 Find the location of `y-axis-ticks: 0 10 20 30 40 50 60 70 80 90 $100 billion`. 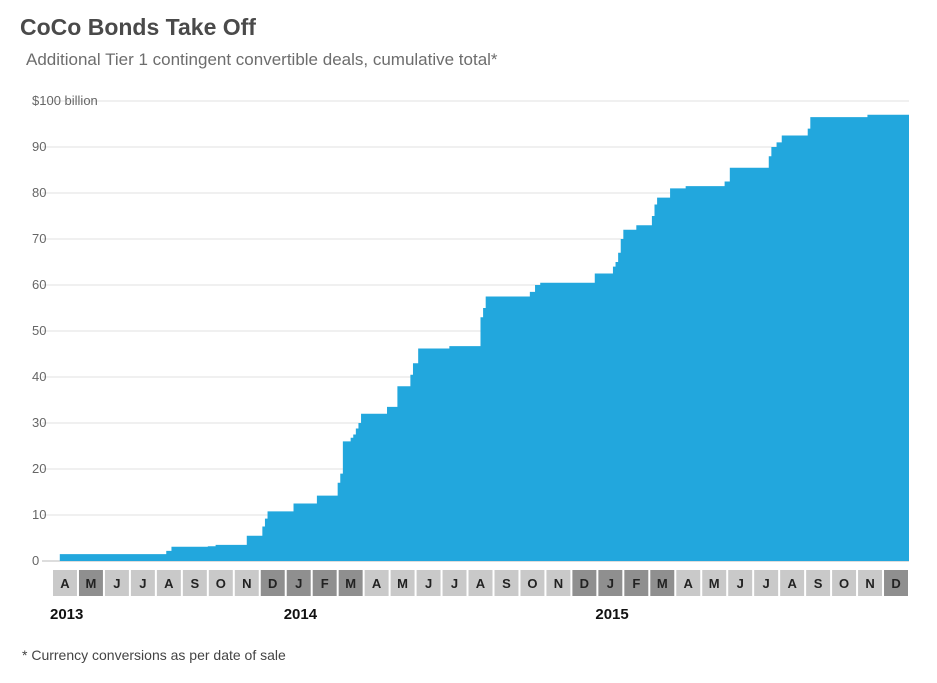

y-axis-ticks: 0 10 20 30 40 50 60 70 80 90 $100 billion is located at coordinates (65, 330).